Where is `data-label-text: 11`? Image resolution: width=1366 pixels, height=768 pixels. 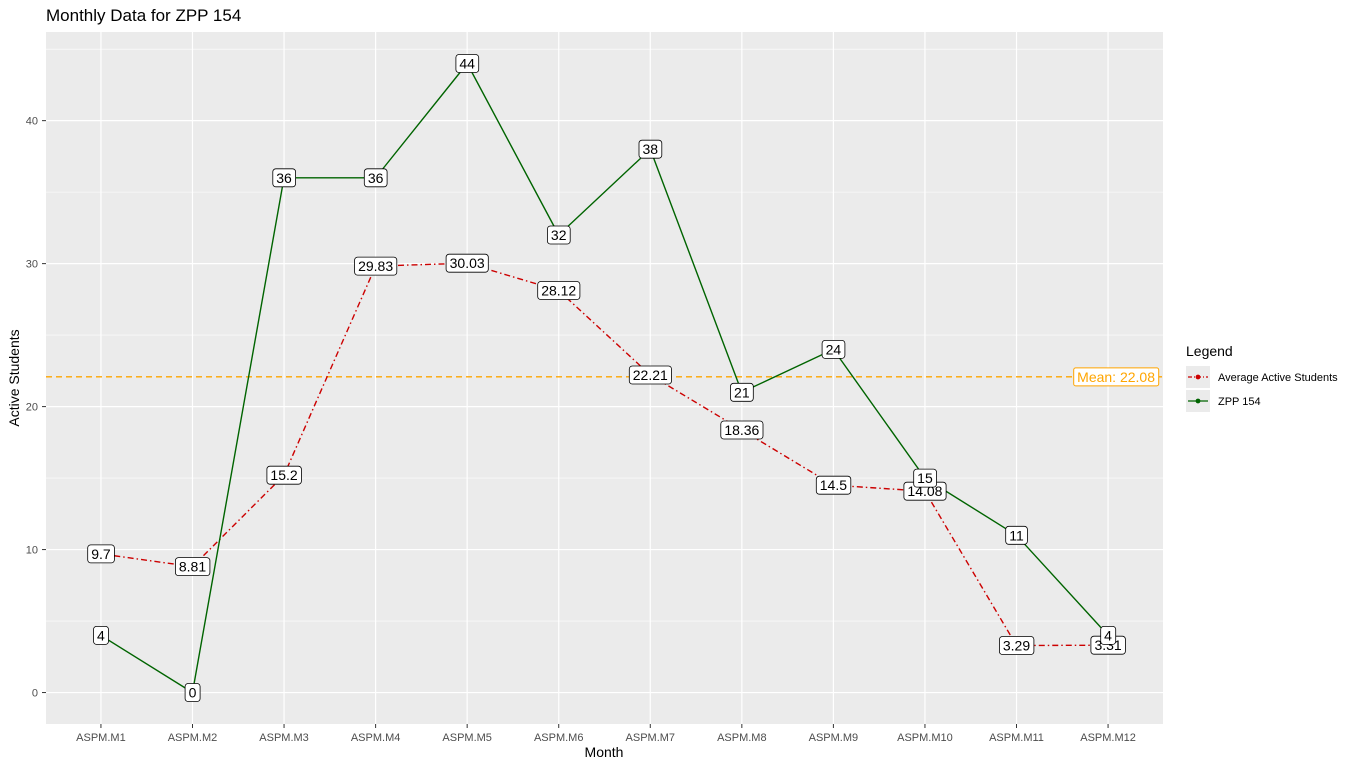
data-label-text: 11 is located at coordinates (1016, 535).